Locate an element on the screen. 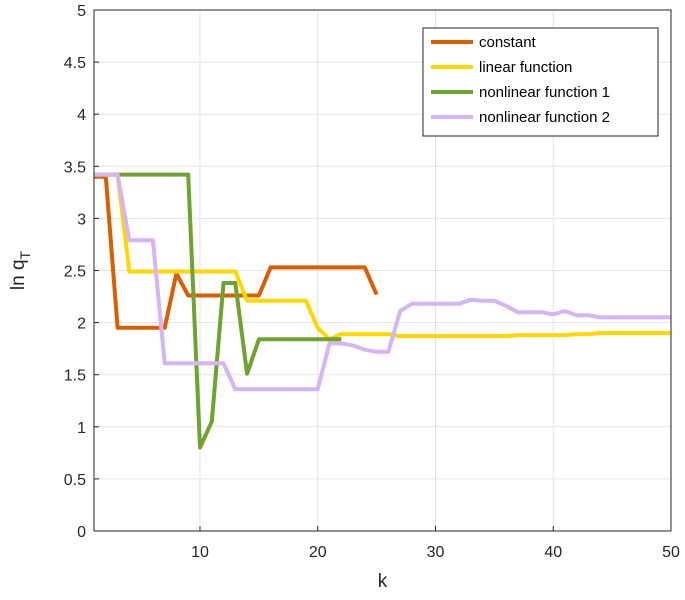 This screenshot has height=600, width=685. y-axis-title: ln qT is located at coordinates (20, 270).